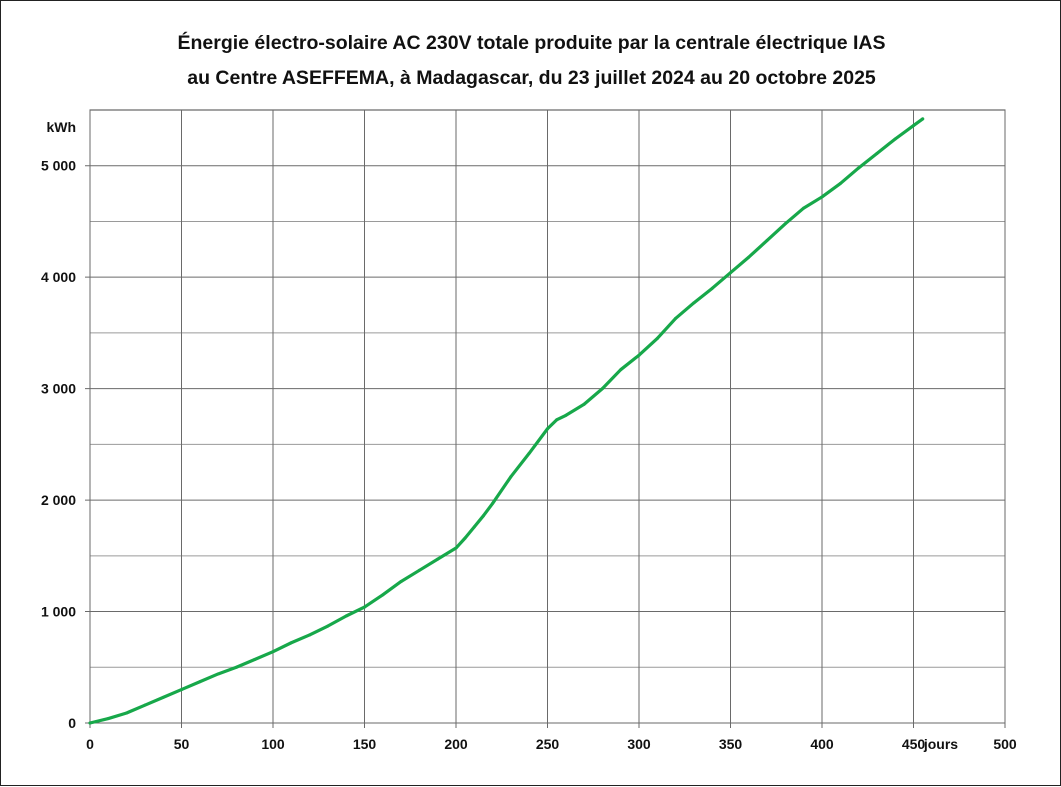  What do you see at coordinates (940, 744) in the screenshot?
I see `x-axis-label: jours` at bounding box center [940, 744].